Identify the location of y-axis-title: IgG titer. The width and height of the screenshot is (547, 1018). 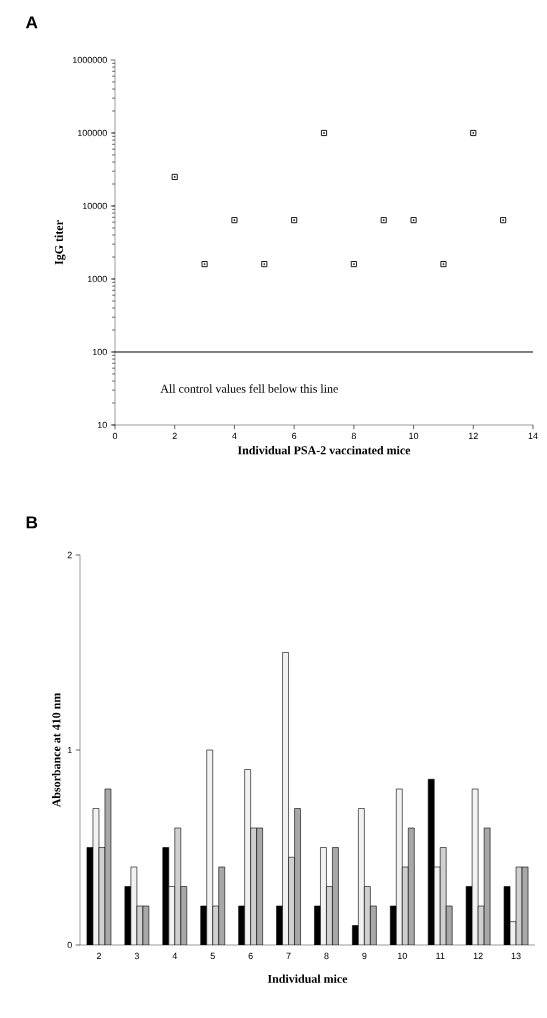
(60, 242).